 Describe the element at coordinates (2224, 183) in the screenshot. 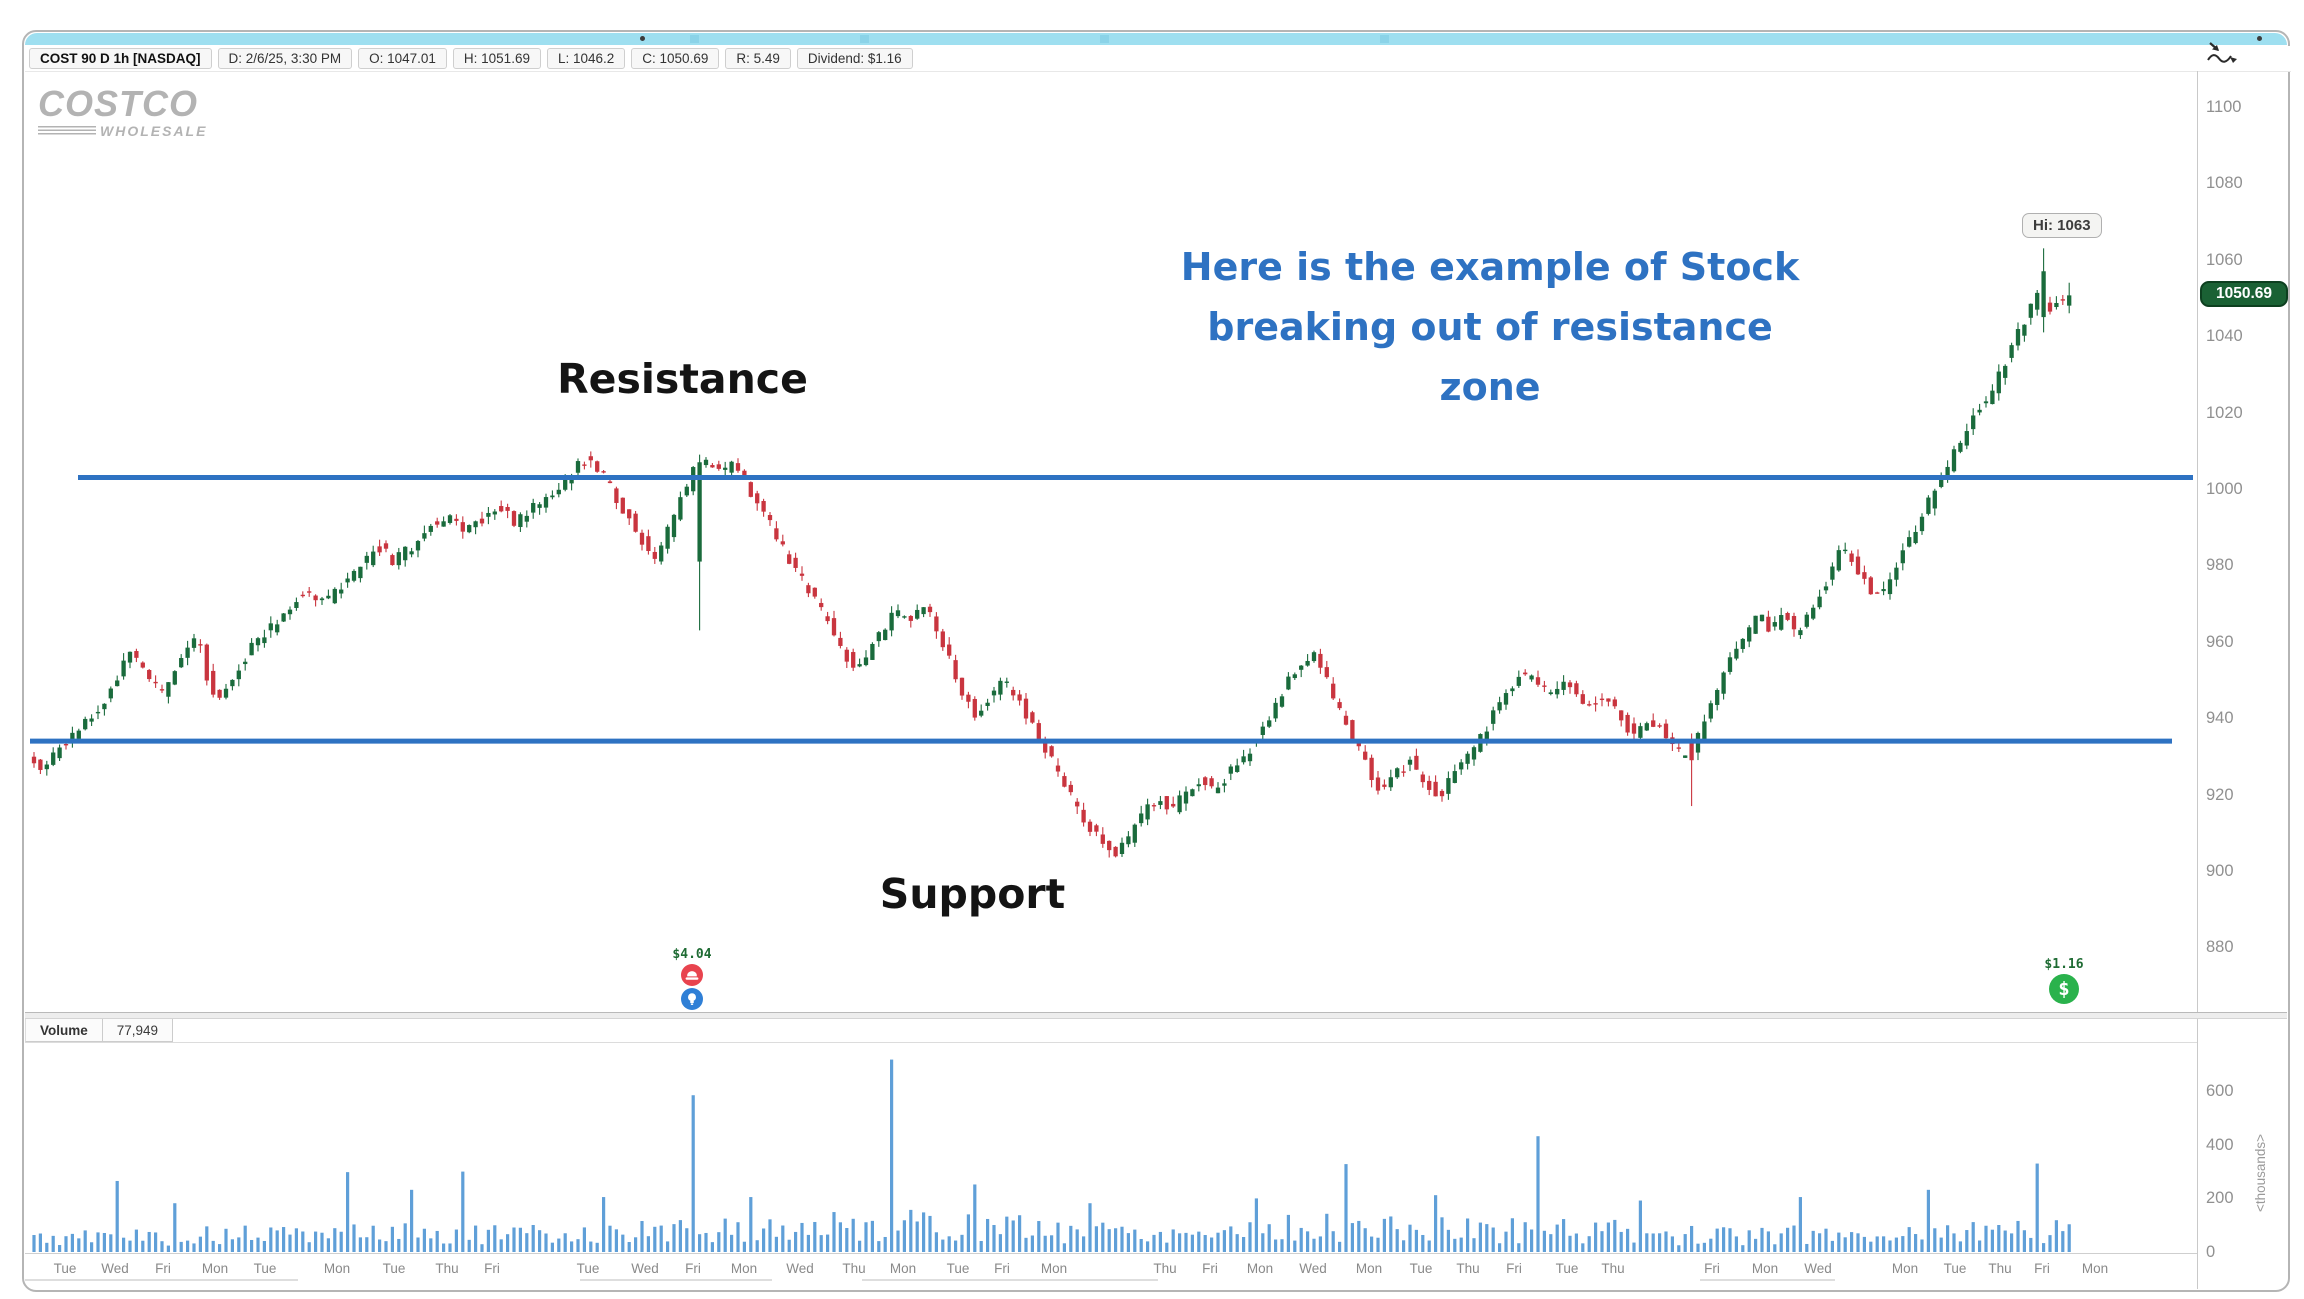

I see `price-tick-label: 1080` at that location.